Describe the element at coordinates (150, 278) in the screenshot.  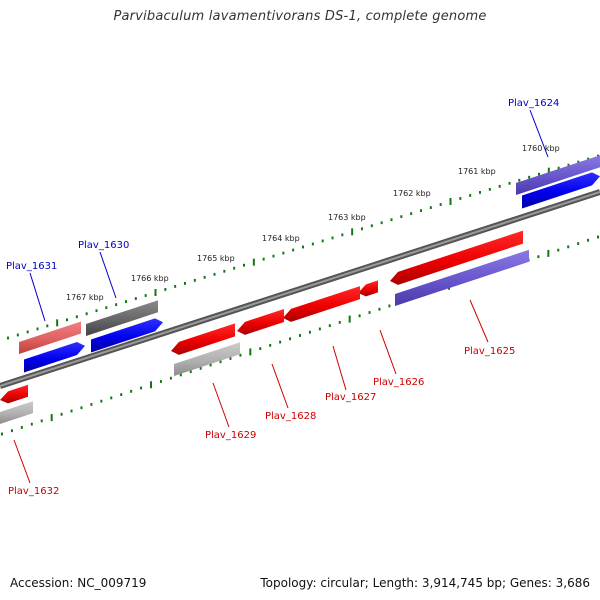
I see `scale-label: 1766 kbp` at that location.